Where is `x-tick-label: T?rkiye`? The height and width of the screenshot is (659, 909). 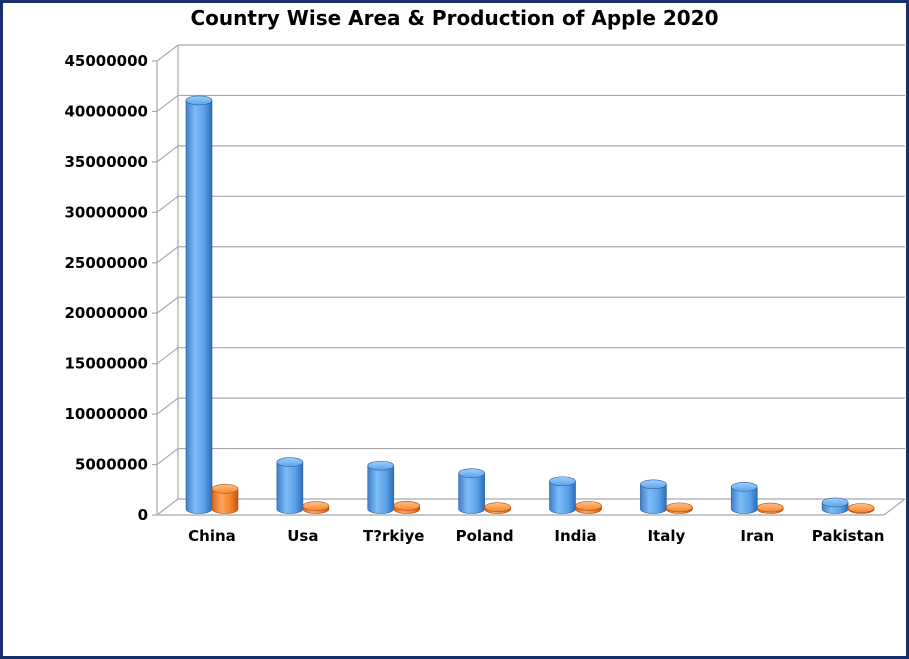 x-tick-label: T?rkiye is located at coordinates (393, 536).